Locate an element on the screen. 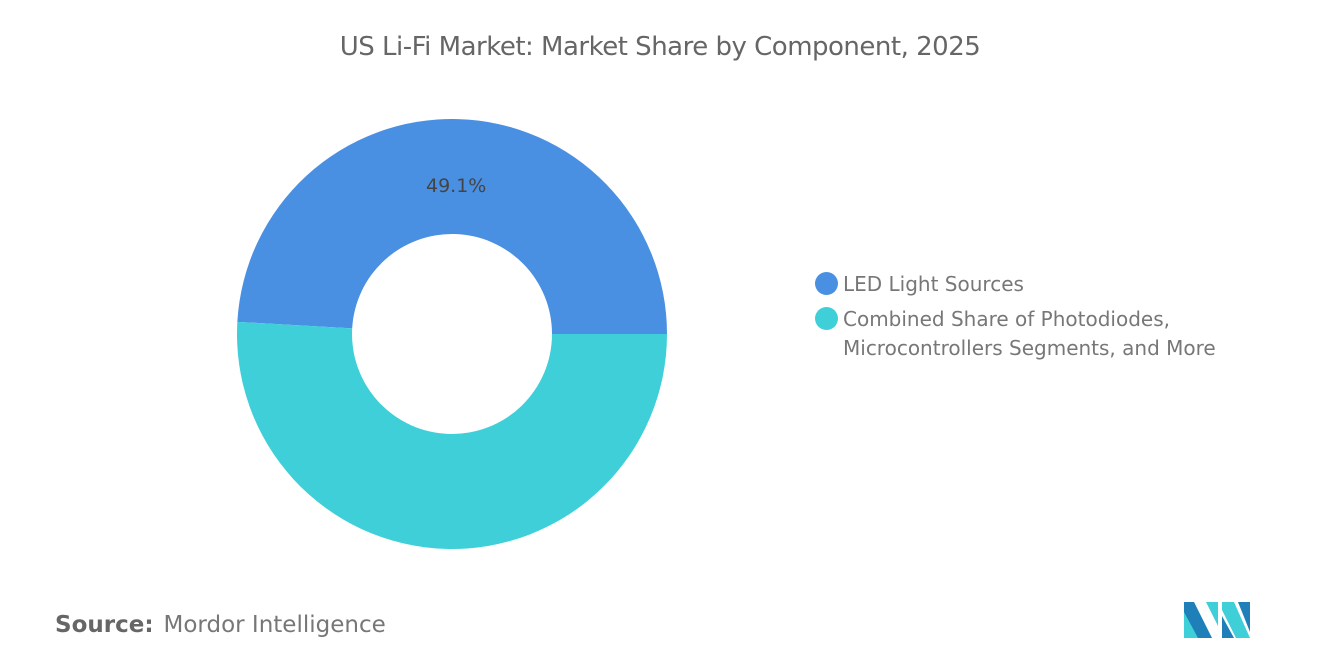 This screenshot has width=1320, height=665. legend-item-led: LED Light Sources is located at coordinates (1024, 284).